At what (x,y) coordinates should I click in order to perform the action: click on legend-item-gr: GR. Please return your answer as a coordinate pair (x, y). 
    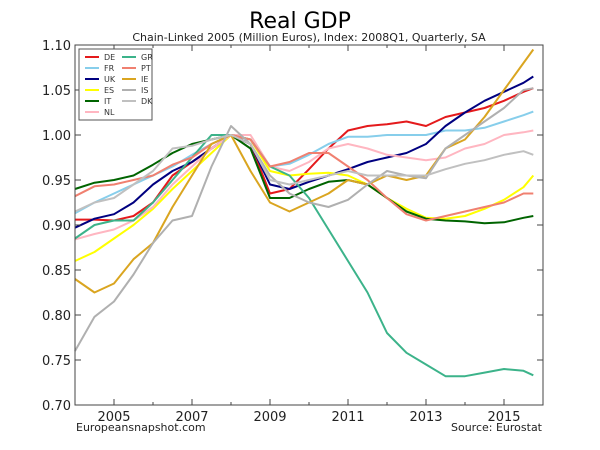
    Looking at the image, I should click on (137, 57).